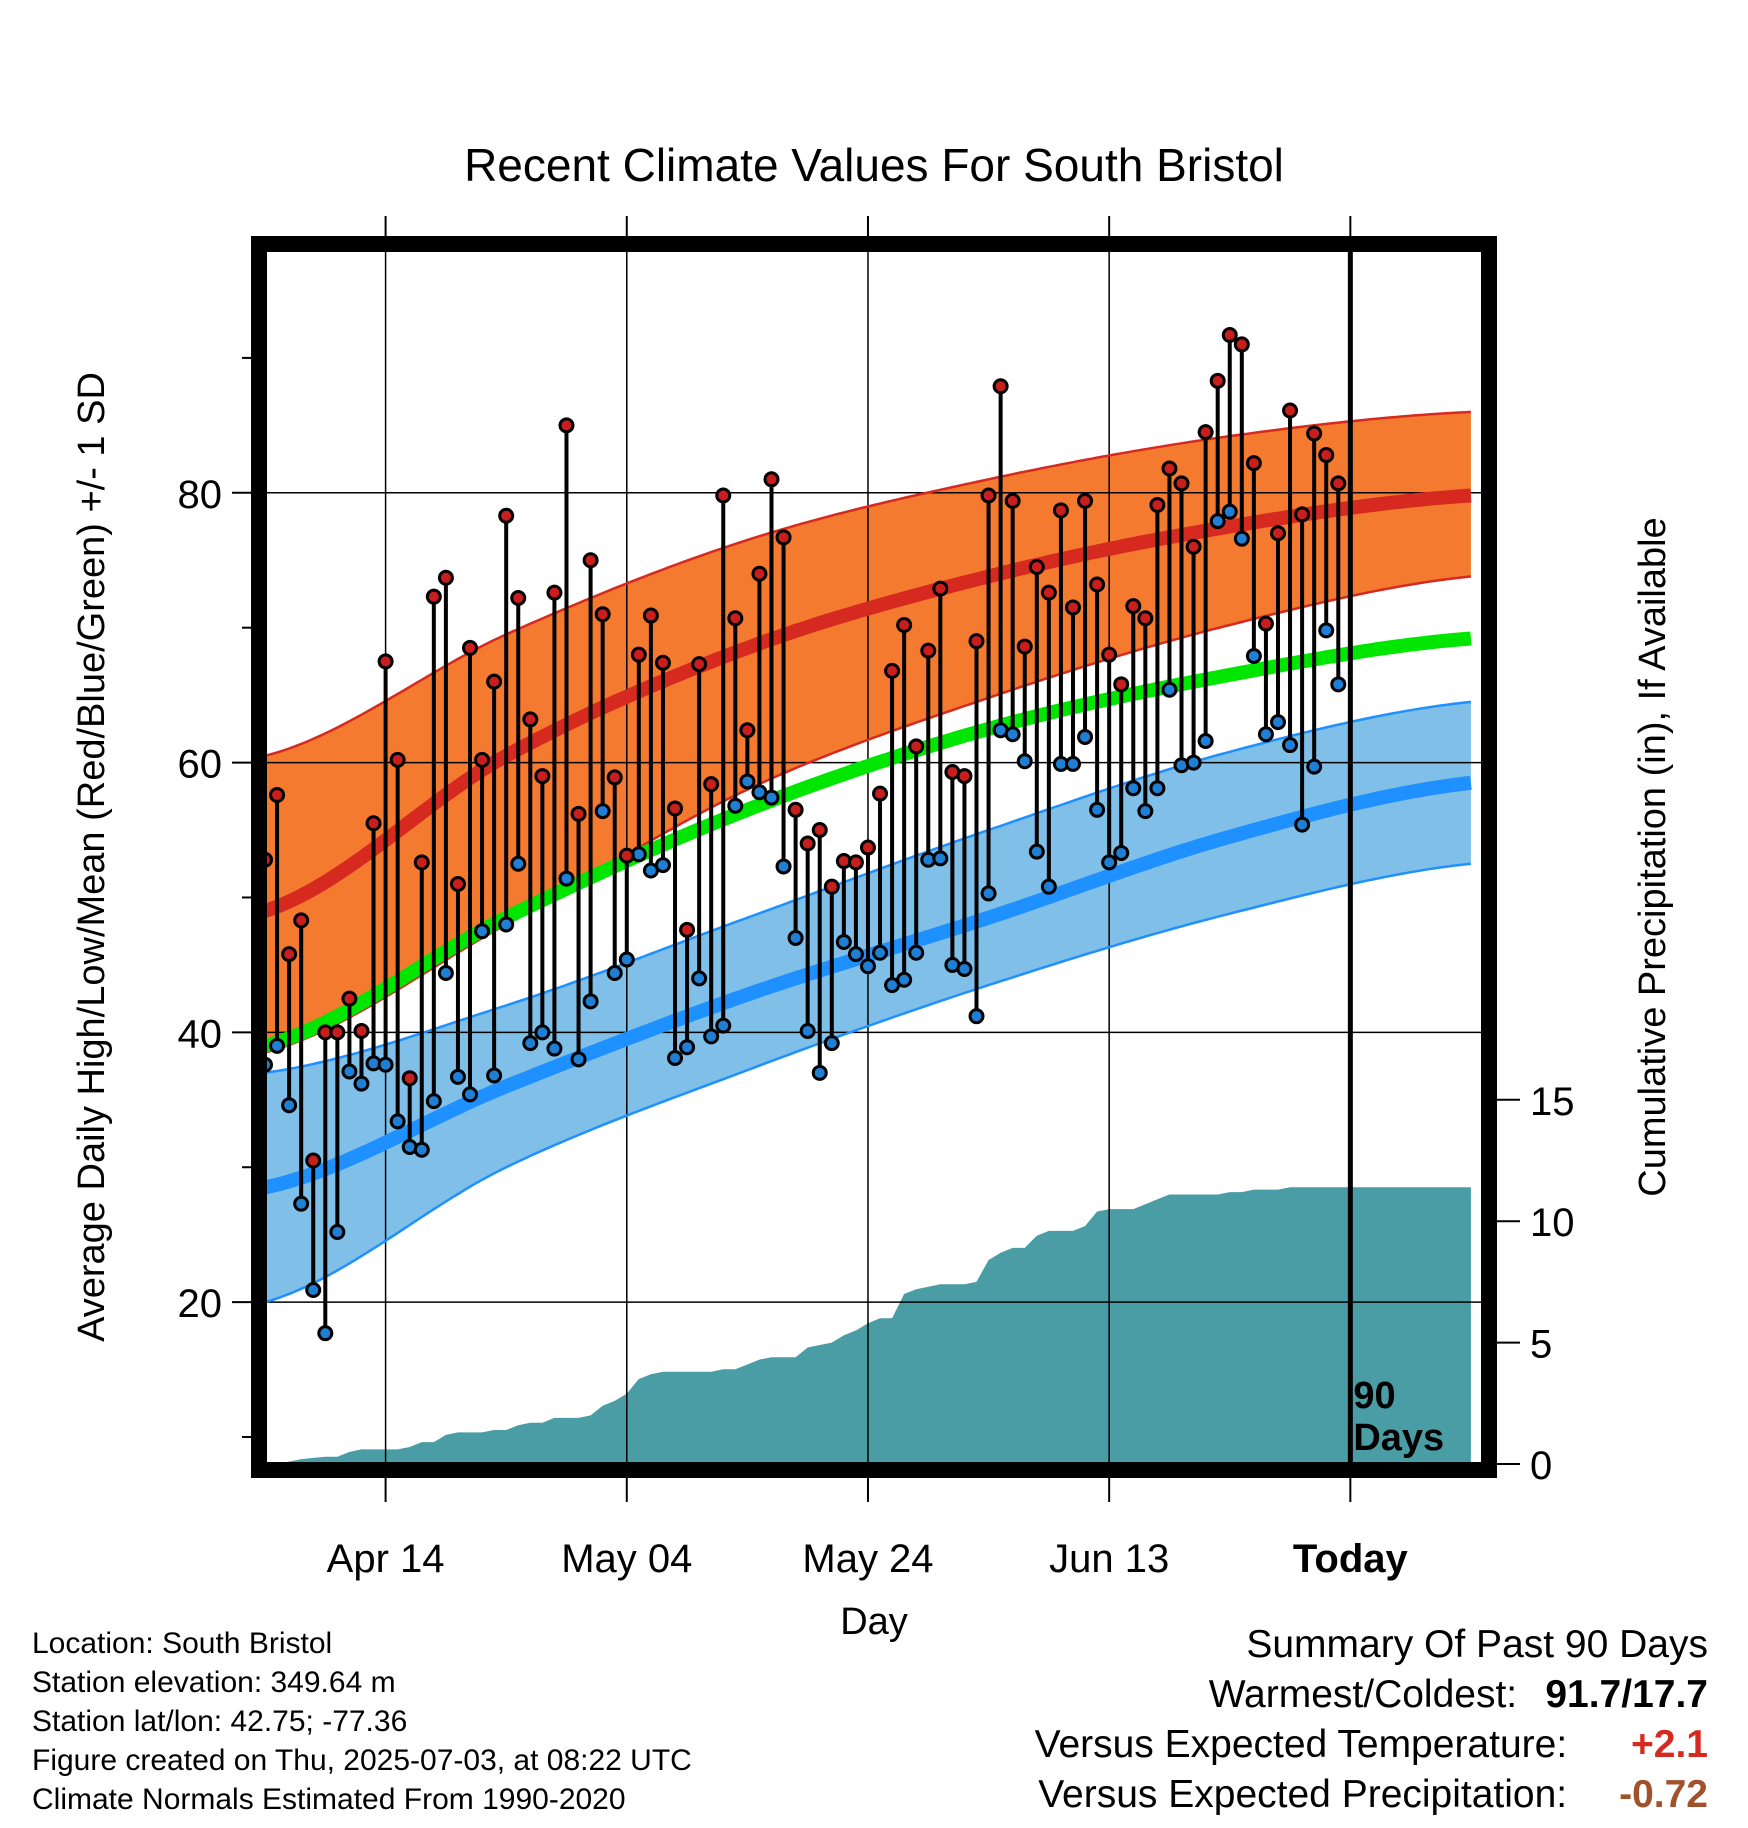 The height and width of the screenshot is (1828, 1748). Describe the element at coordinates (874, 165) in the screenshot. I see `chart-title: Recent Climate Values For South Bristol` at that location.